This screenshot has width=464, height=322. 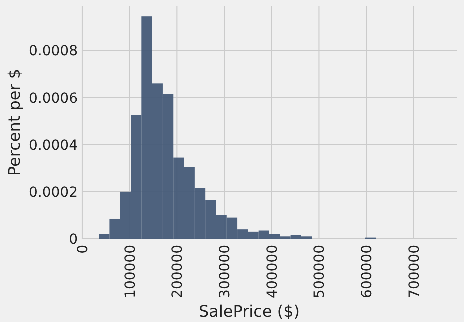 I want to click on x-tick-label: 700000, so click(x=414, y=271).